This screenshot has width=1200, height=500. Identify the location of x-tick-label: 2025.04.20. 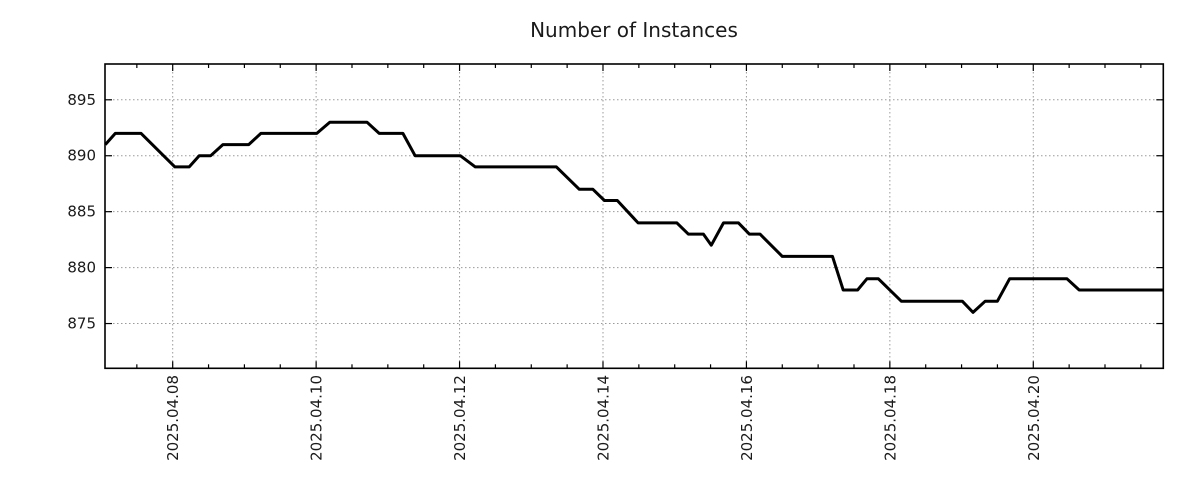
(1034, 418).